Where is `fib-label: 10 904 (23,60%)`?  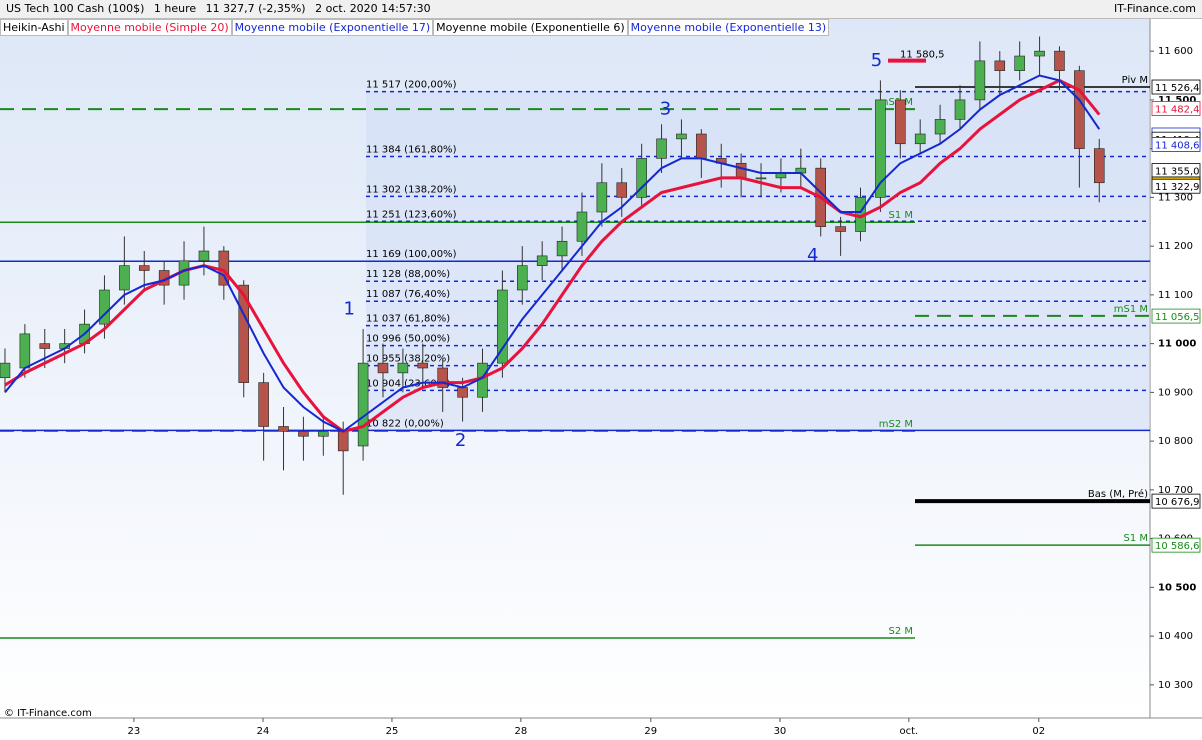 fib-label: 10 904 (23,60%) is located at coordinates (408, 383).